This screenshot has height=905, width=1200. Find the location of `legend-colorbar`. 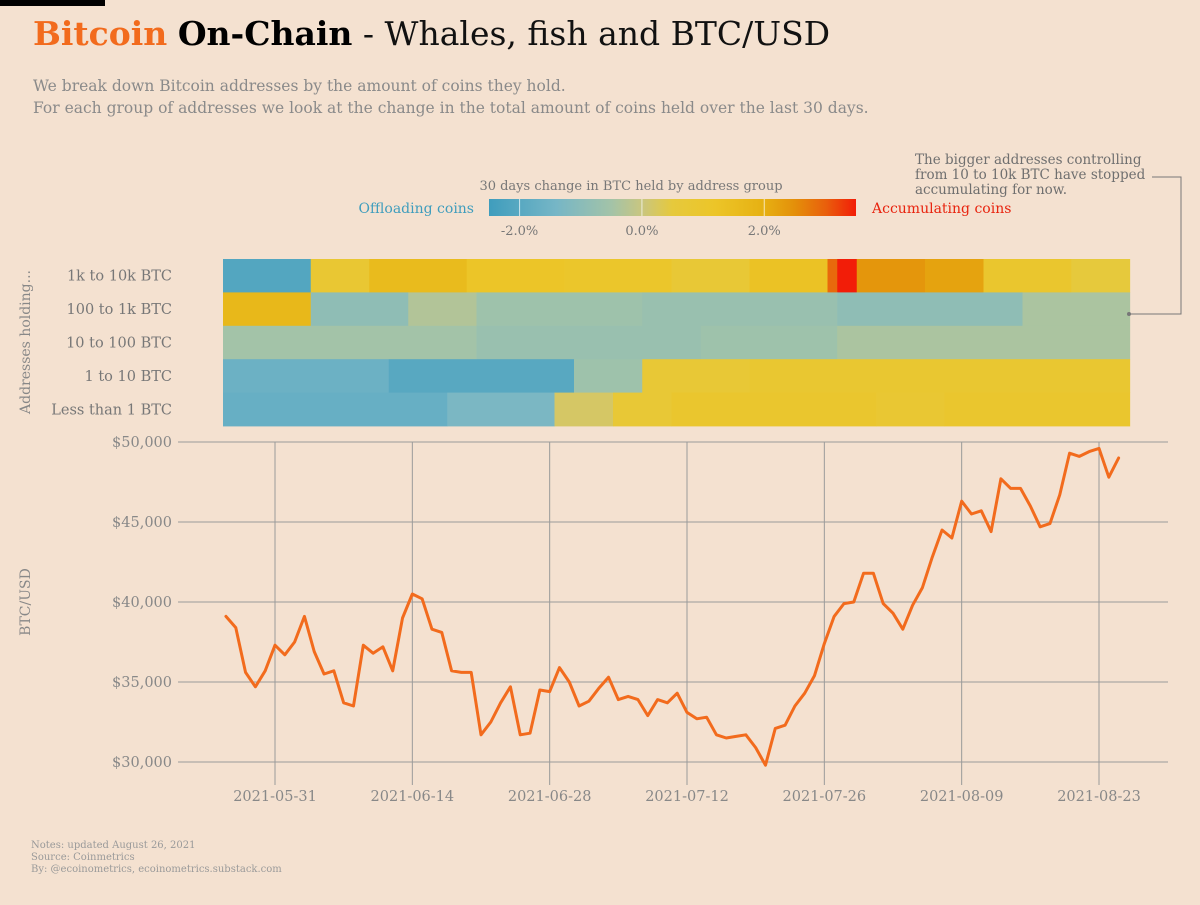

legend-colorbar is located at coordinates (672, 207).